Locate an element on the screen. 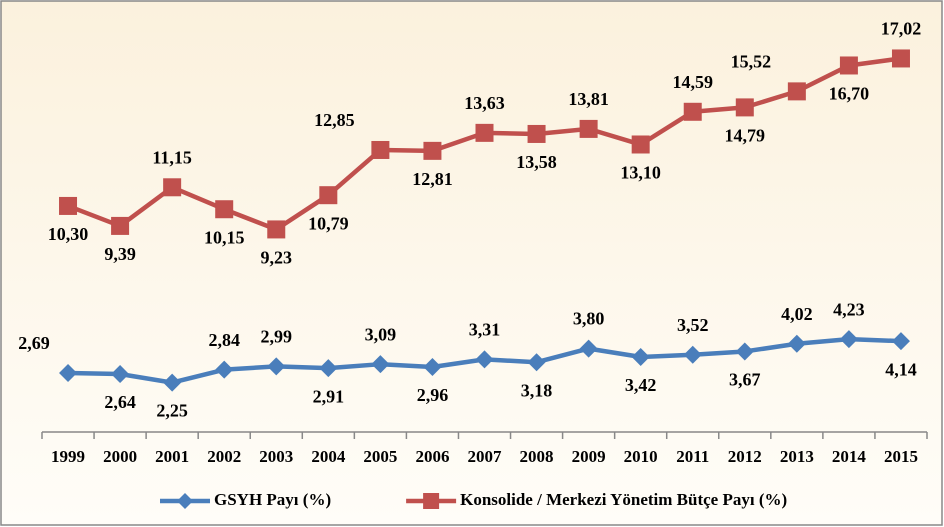 This screenshot has width=944, height=527. data-label: 14,79 is located at coordinates (745, 136).